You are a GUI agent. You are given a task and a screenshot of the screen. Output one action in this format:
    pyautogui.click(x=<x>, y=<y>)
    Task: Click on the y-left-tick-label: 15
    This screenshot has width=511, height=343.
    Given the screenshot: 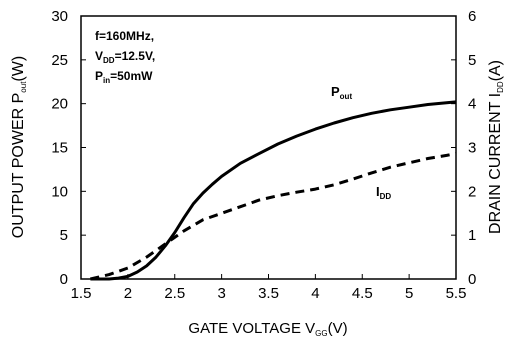 What is the action you would take?
    pyautogui.click(x=59, y=148)
    